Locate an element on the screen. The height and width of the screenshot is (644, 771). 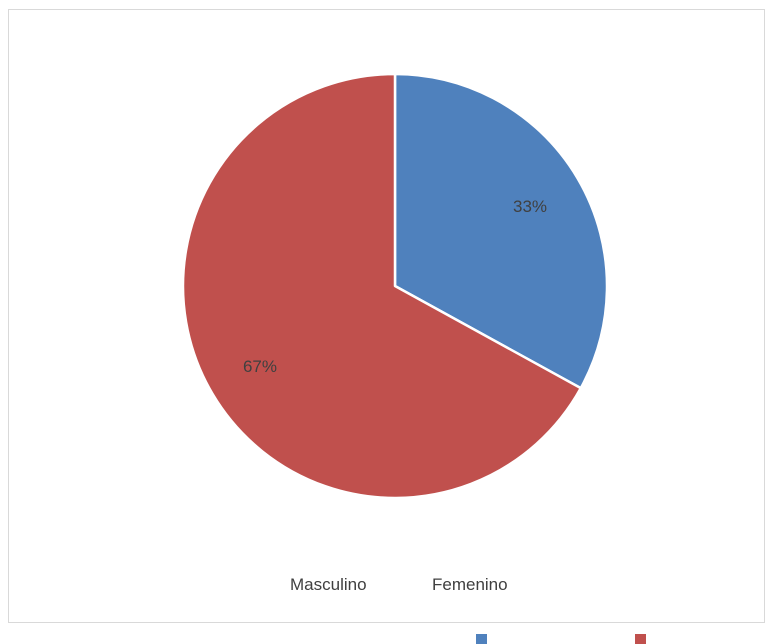
pie-slice-masculino is located at coordinates (501, 231).